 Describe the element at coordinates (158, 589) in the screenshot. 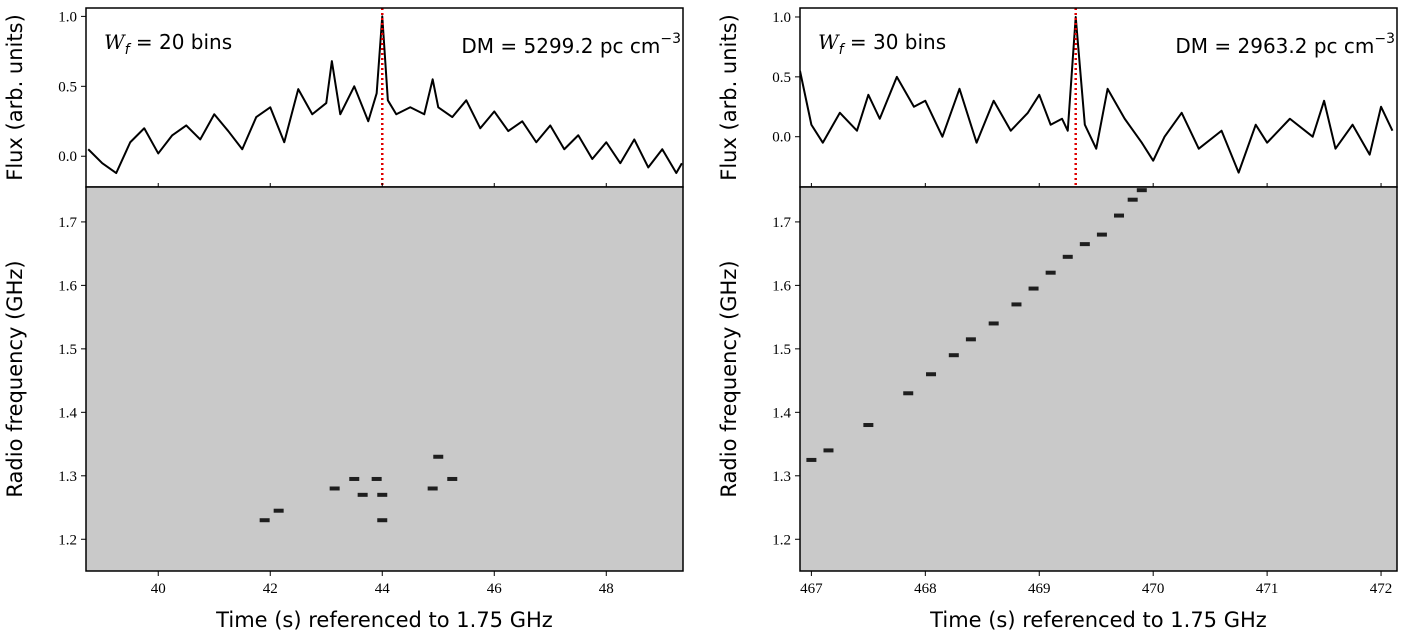

I see `x-tick-label: 40` at that location.